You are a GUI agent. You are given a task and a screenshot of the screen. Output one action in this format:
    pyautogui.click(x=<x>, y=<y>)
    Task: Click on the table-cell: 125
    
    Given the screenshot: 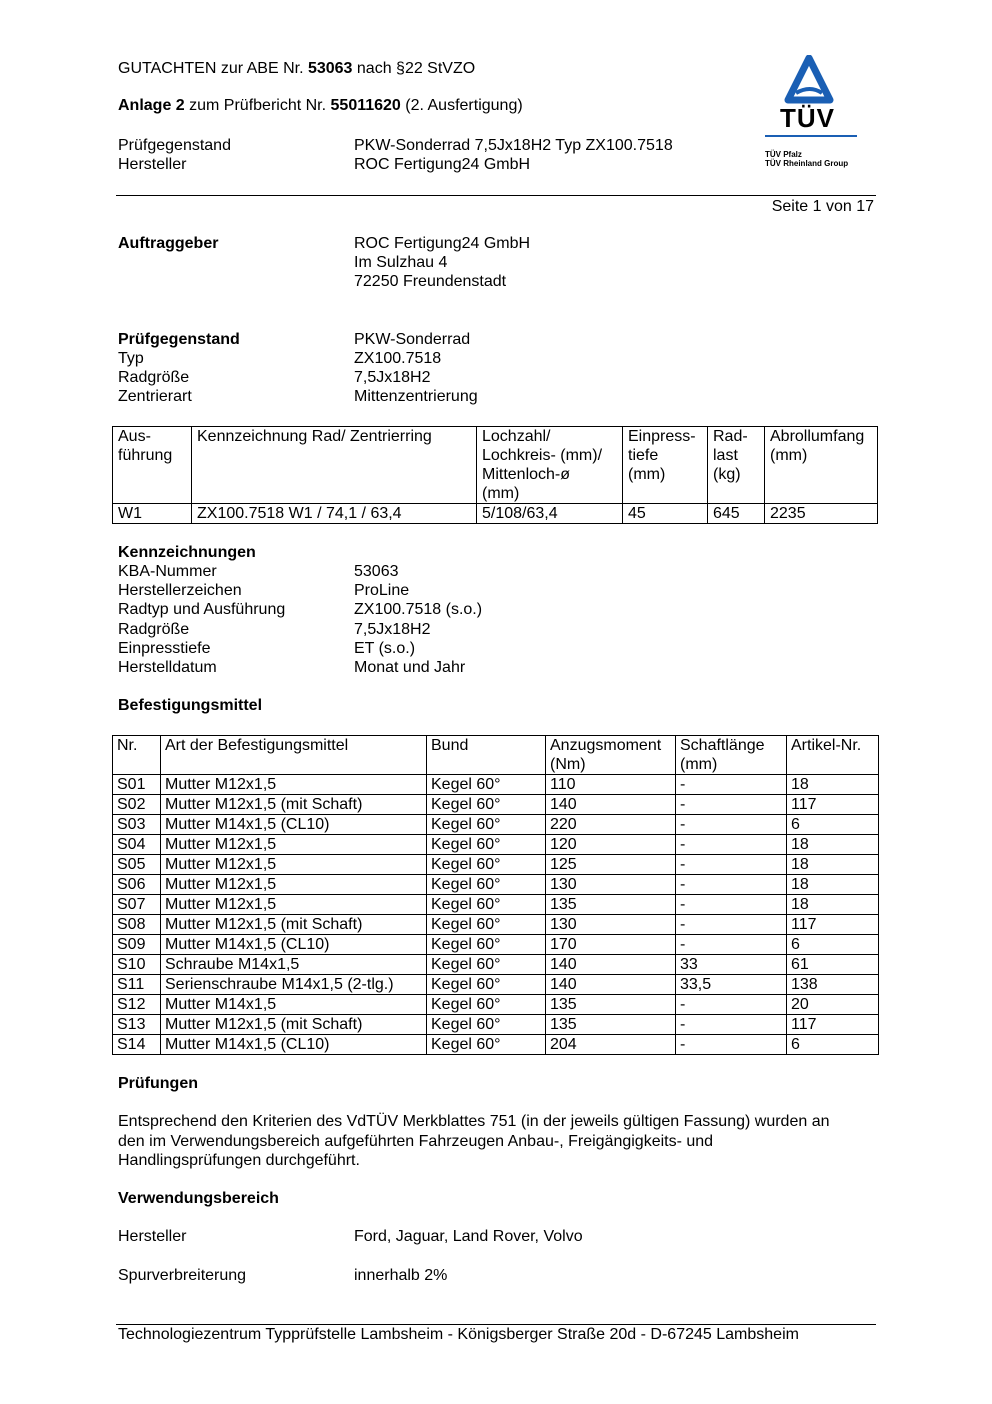 What is the action you would take?
    pyautogui.click(x=610, y=864)
    